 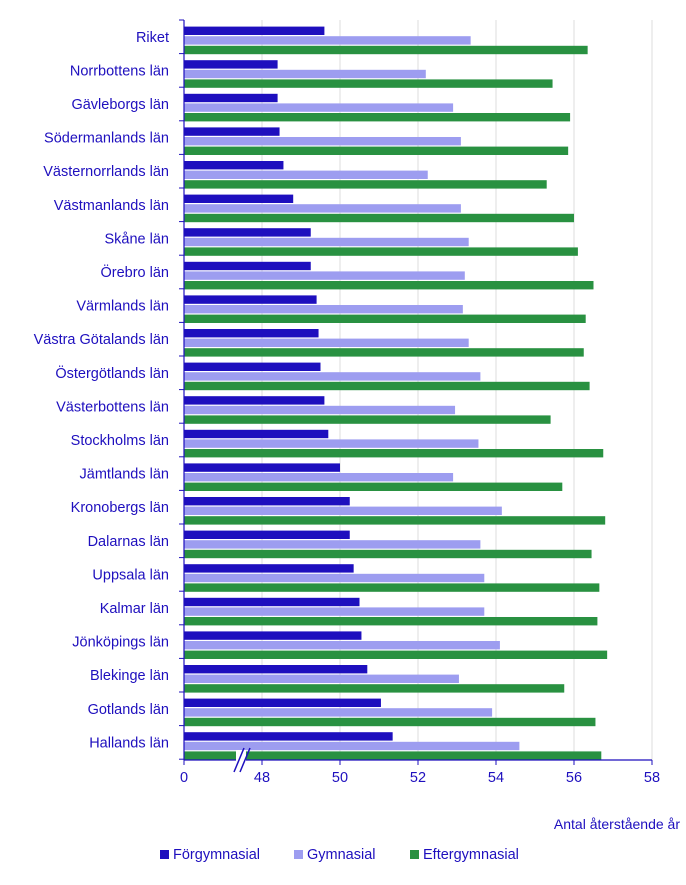 I want to click on legend-swatch-gymnasial, so click(x=298, y=854).